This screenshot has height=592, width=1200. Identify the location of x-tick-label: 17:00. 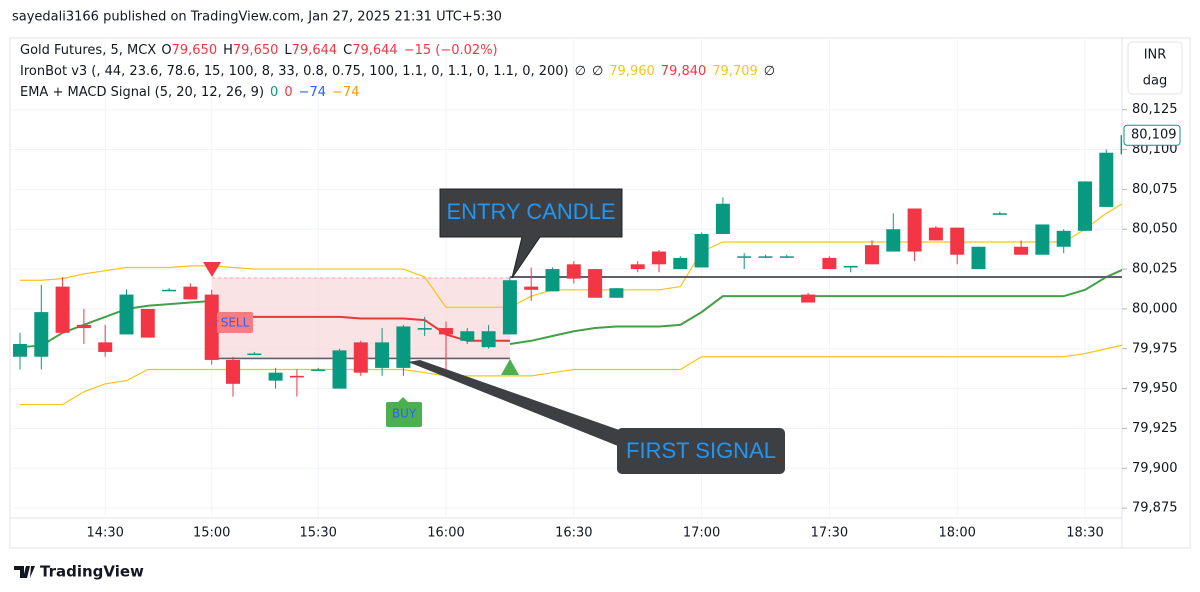
(701, 533).